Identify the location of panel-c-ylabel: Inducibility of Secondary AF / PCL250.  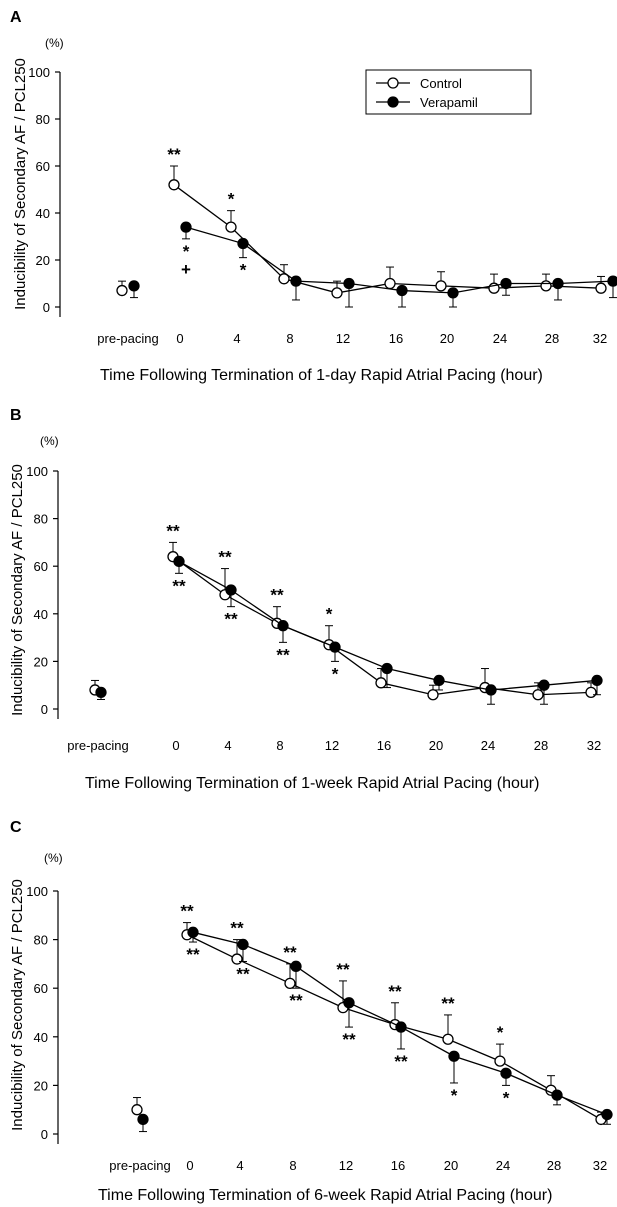
(17, 1005).